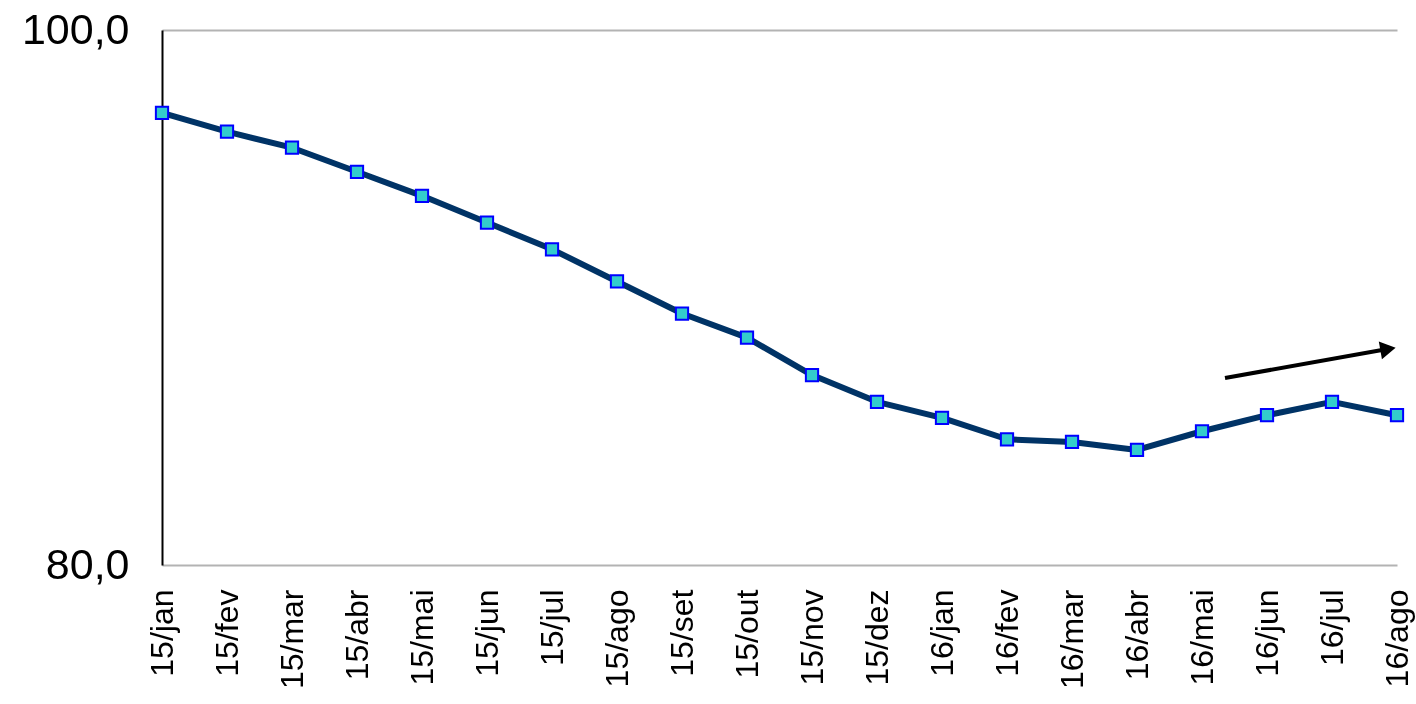  I want to click on x-tick-label: 16/mai, so click(1201, 637).